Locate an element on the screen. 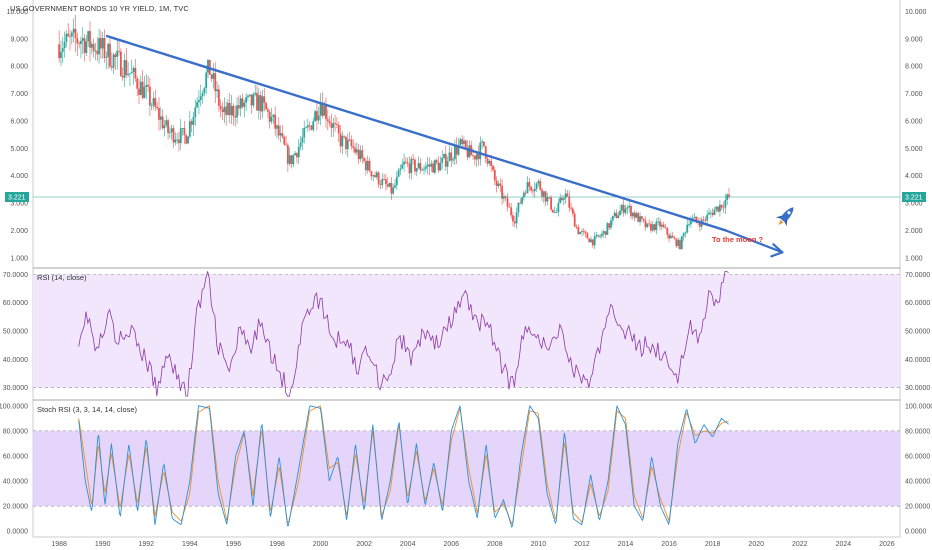 This screenshot has width=932, height=550. rocket-flame is located at coordinates (781, 222).